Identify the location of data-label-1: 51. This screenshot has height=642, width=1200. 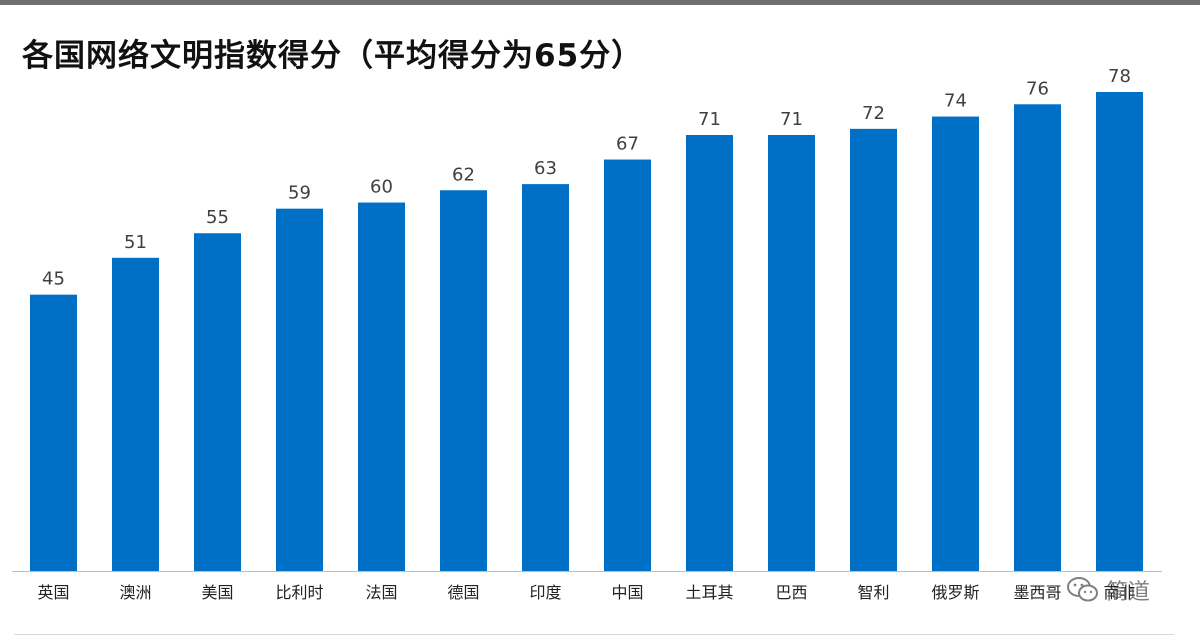
(135, 242).